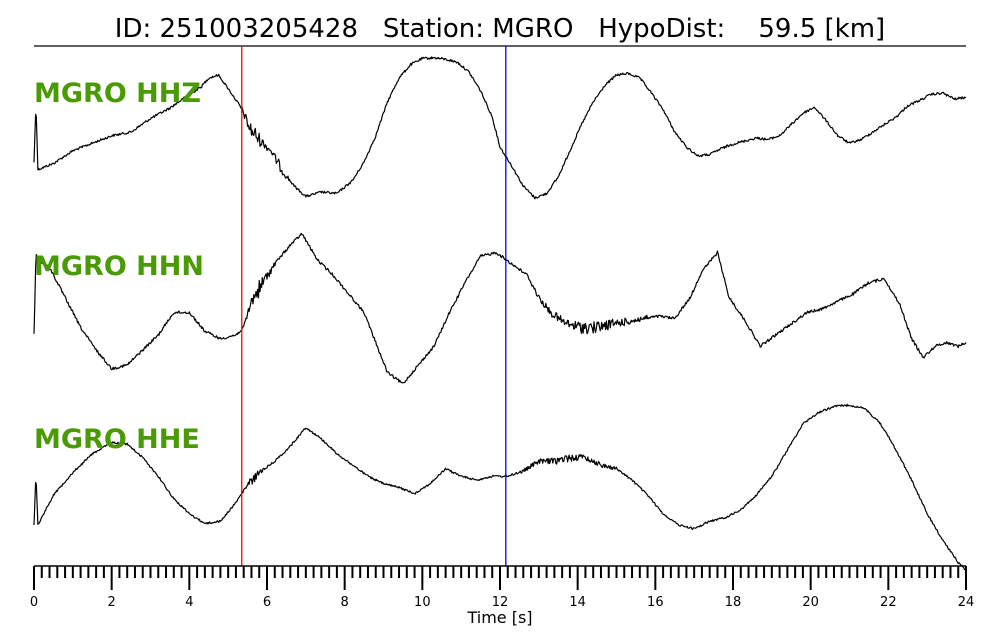 The height and width of the screenshot is (640, 1000). Describe the element at coordinates (259, 29) in the screenshot. I see `title-id-value: 251003205428` at that location.